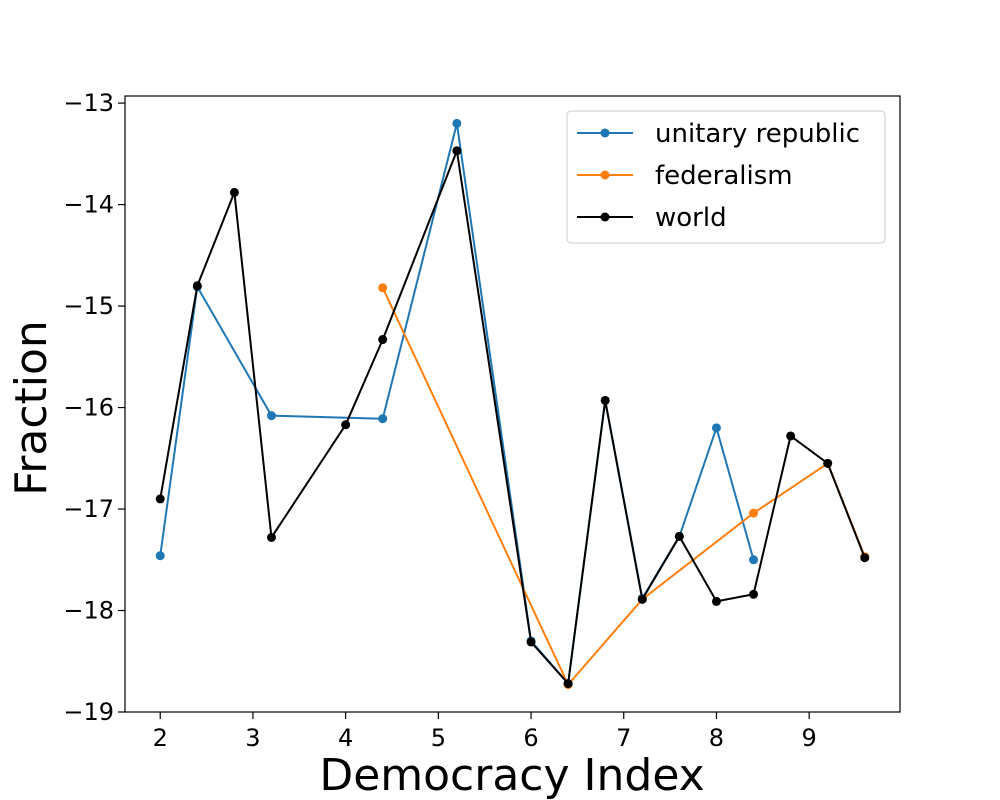 The image size is (1000, 800). I want to click on x-tick-label: 2, so click(160, 738).